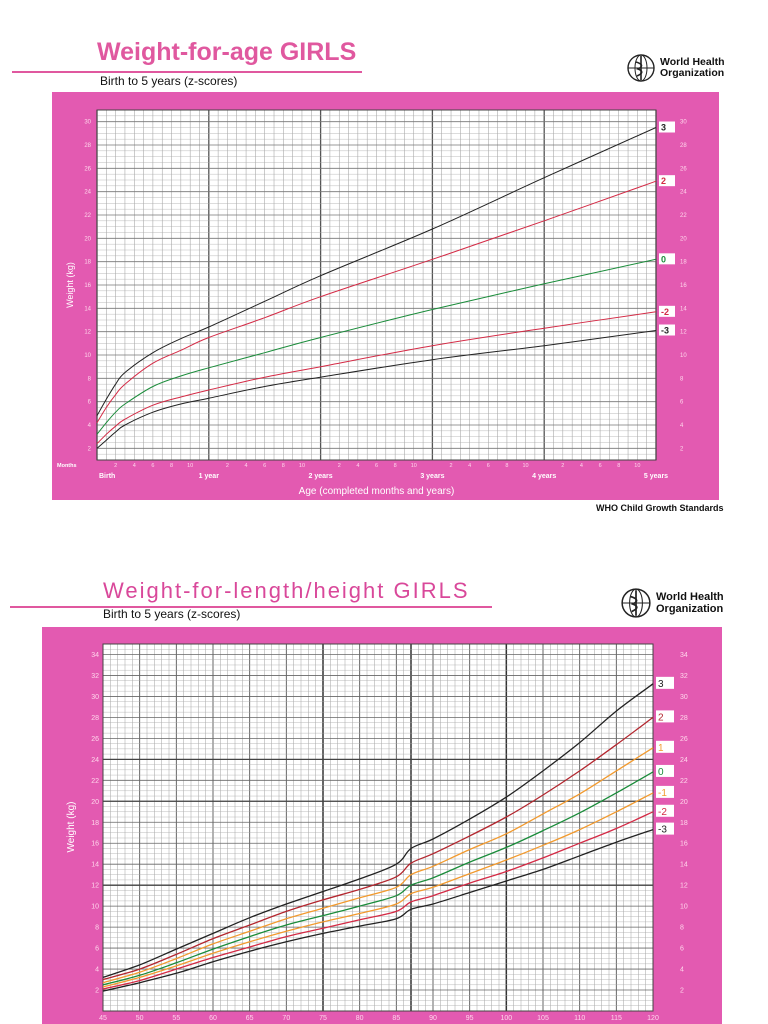  I want to click on x-major-label: 5 years, so click(656, 476).